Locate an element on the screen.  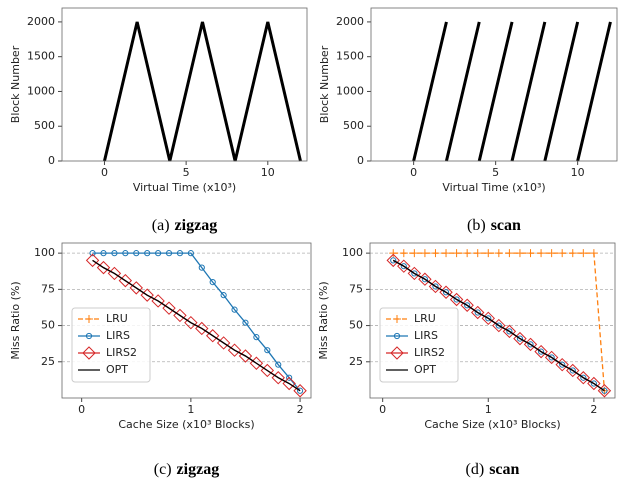
y-tick-label: 100 is located at coordinates (352, 252).